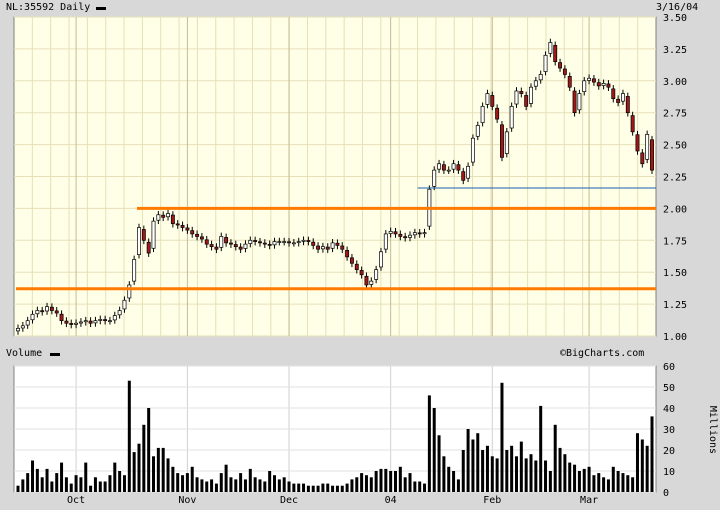 This screenshot has height=510, width=720. I want to click on month-label: Nov, so click(187, 500).